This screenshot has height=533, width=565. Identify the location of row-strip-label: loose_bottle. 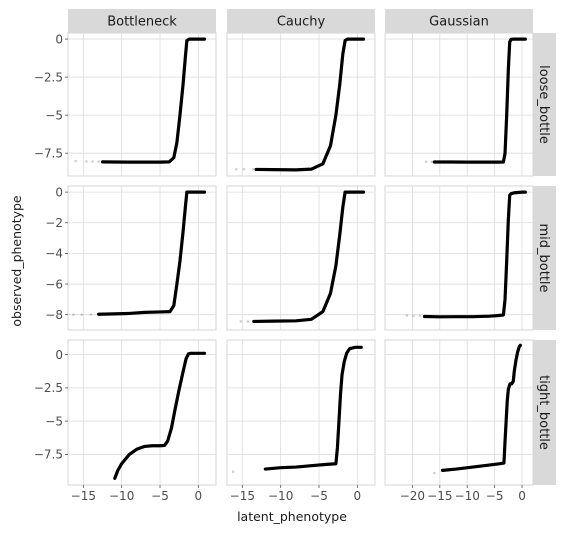
(543, 104).